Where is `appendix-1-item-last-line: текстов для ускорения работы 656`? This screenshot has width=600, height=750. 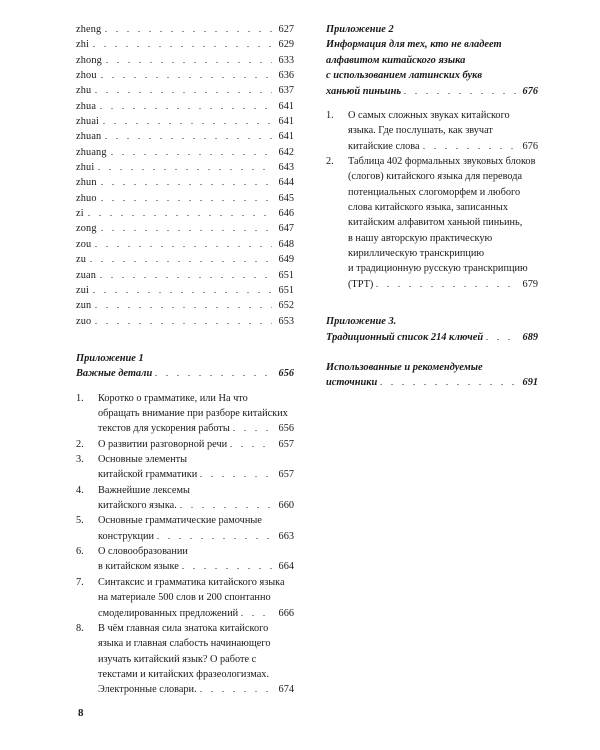
appendix-1-item-last-line: текстов для ускорения работы 656 is located at coordinates (196, 428).